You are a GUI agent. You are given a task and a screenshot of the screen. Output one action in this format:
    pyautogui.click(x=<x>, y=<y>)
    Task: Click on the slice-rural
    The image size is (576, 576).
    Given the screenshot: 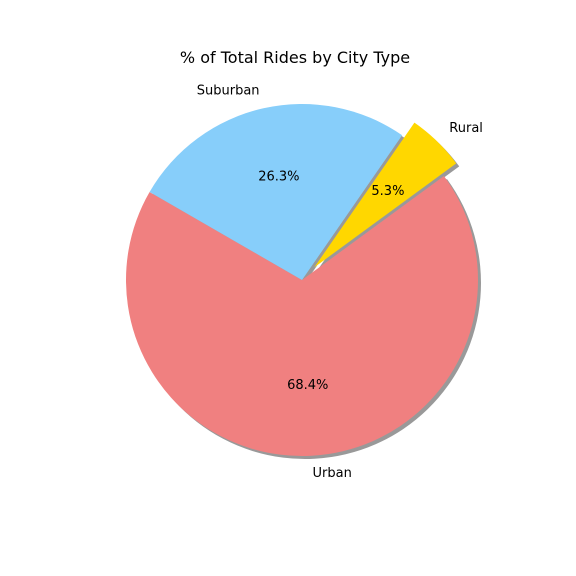 What is the action you would take?
    pyautogui.click(x=385, y=195)
    